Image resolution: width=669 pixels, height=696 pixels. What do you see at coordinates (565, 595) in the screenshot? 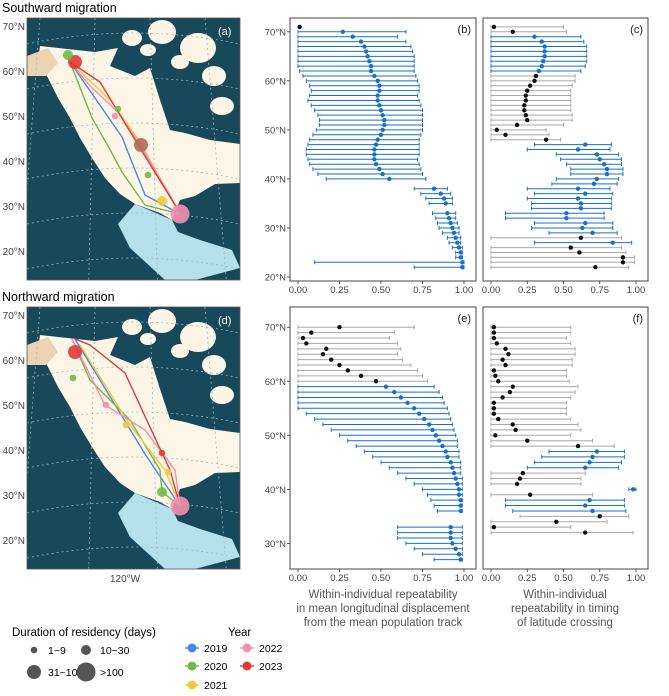
I see `x-axis-title-timing: Within-individual` at bounding box center [565, 595].